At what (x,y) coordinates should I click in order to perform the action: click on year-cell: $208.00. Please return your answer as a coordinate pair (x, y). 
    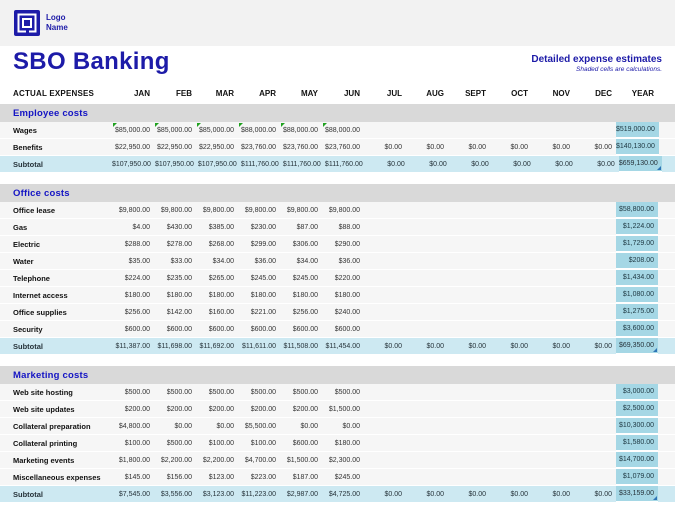
    Looking at the image, I should click on (637, 261).